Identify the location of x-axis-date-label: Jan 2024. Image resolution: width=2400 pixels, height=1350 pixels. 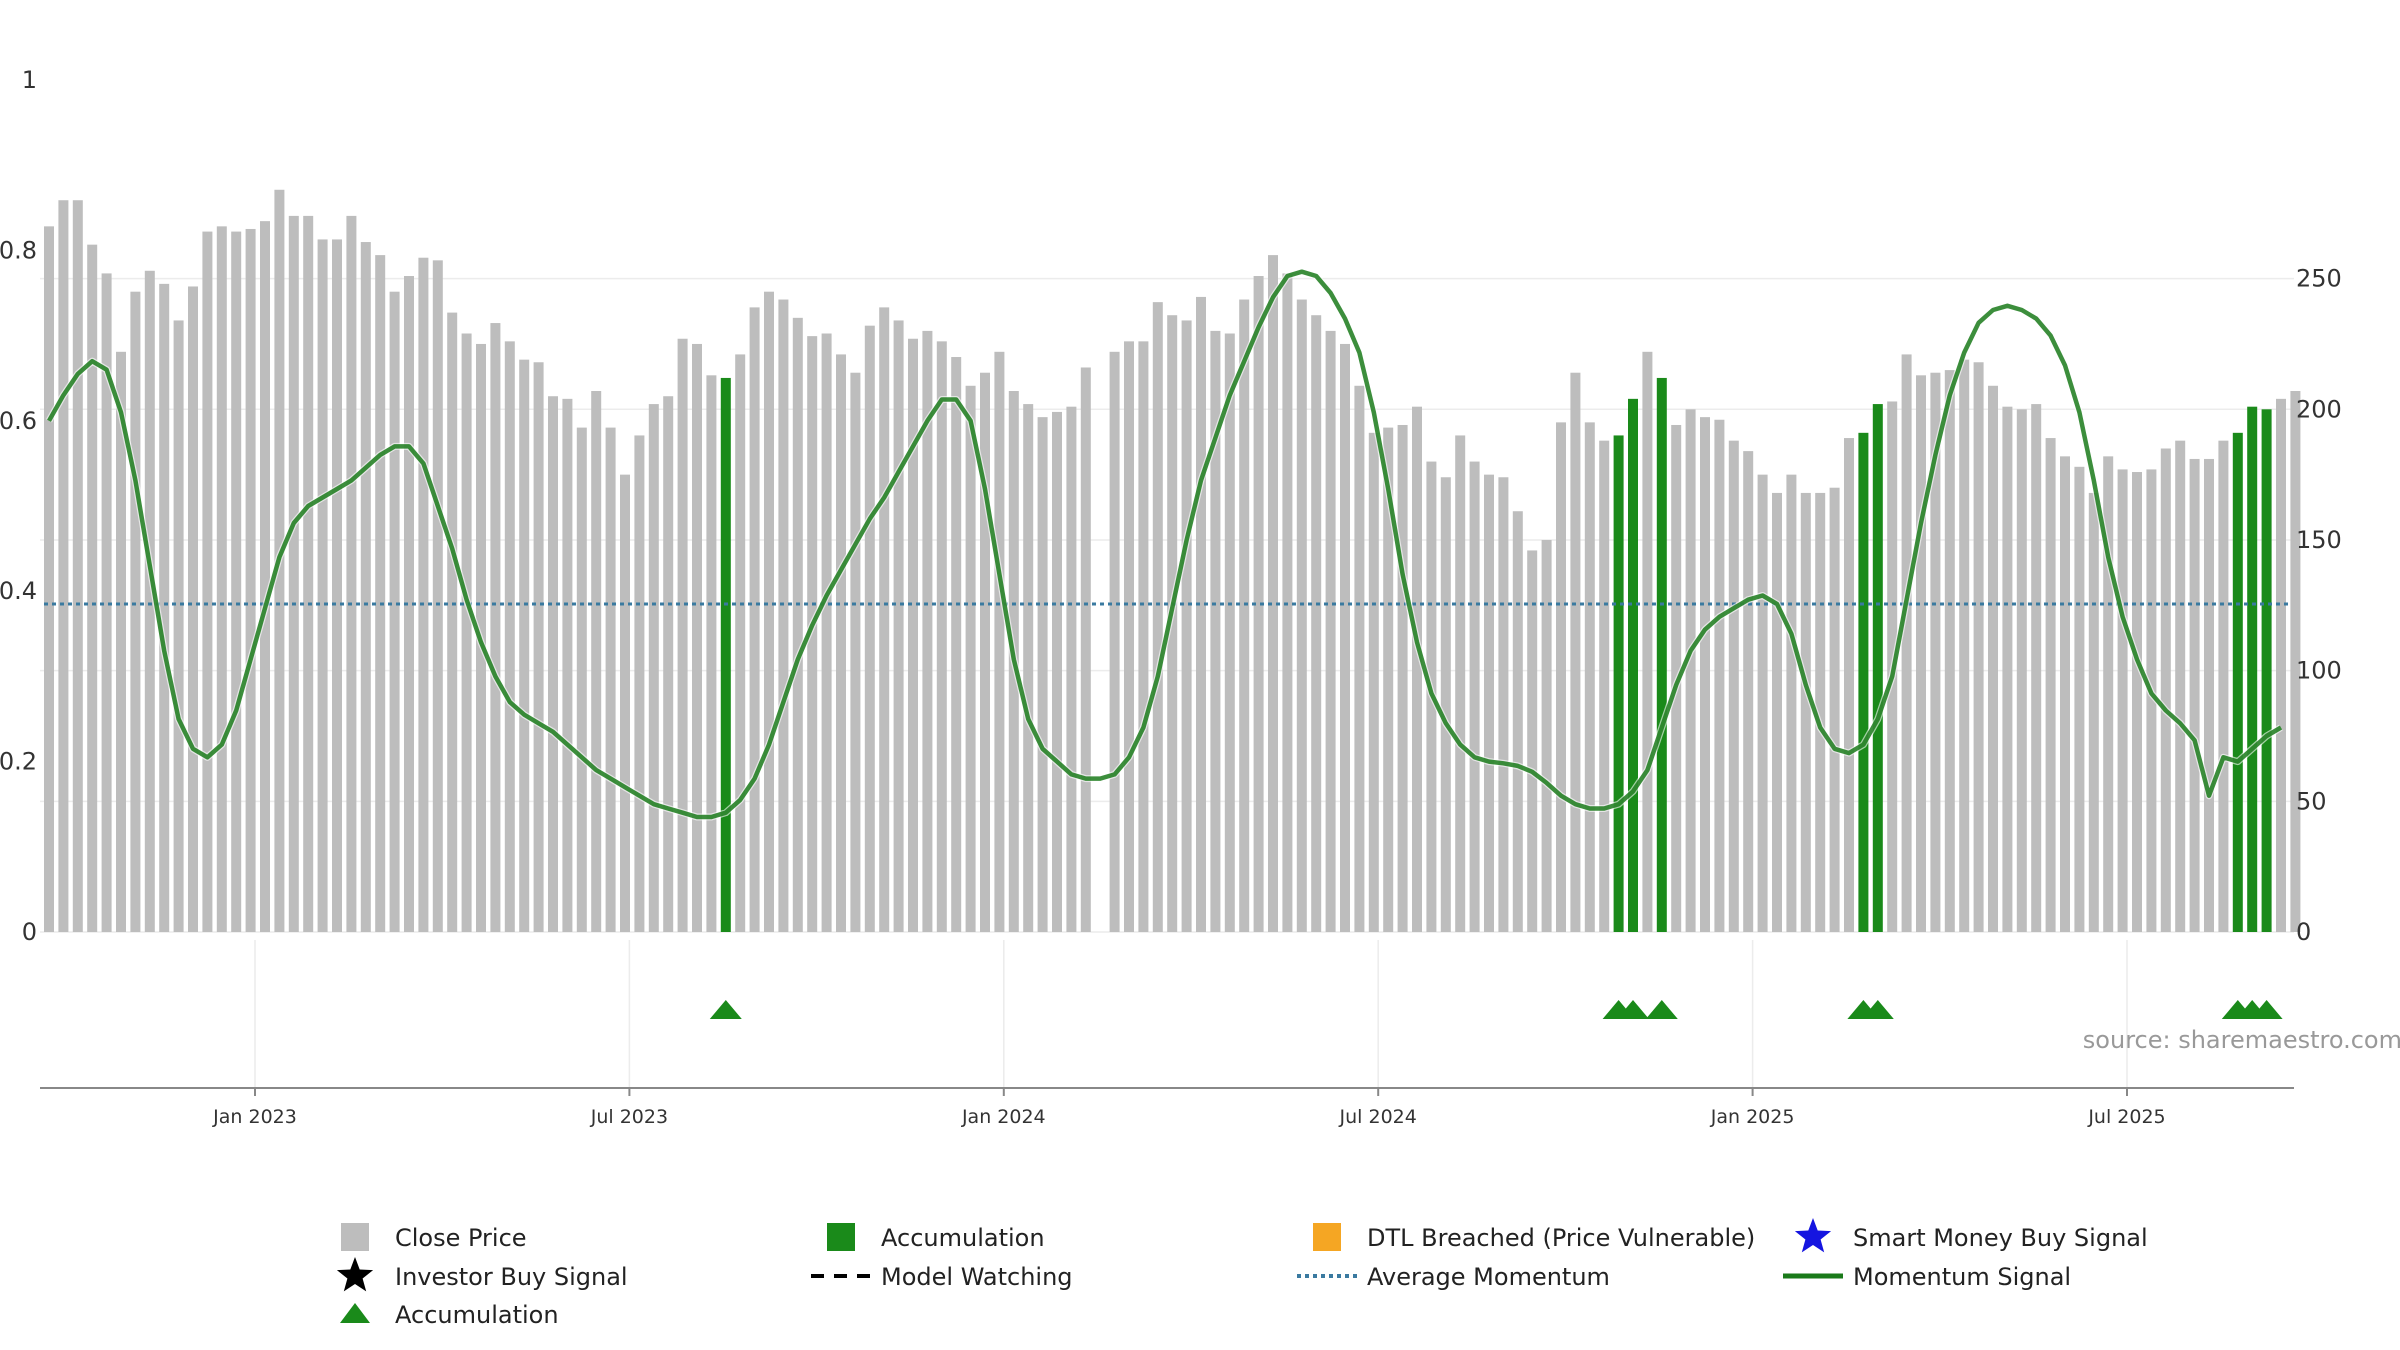
(1003, 1117).